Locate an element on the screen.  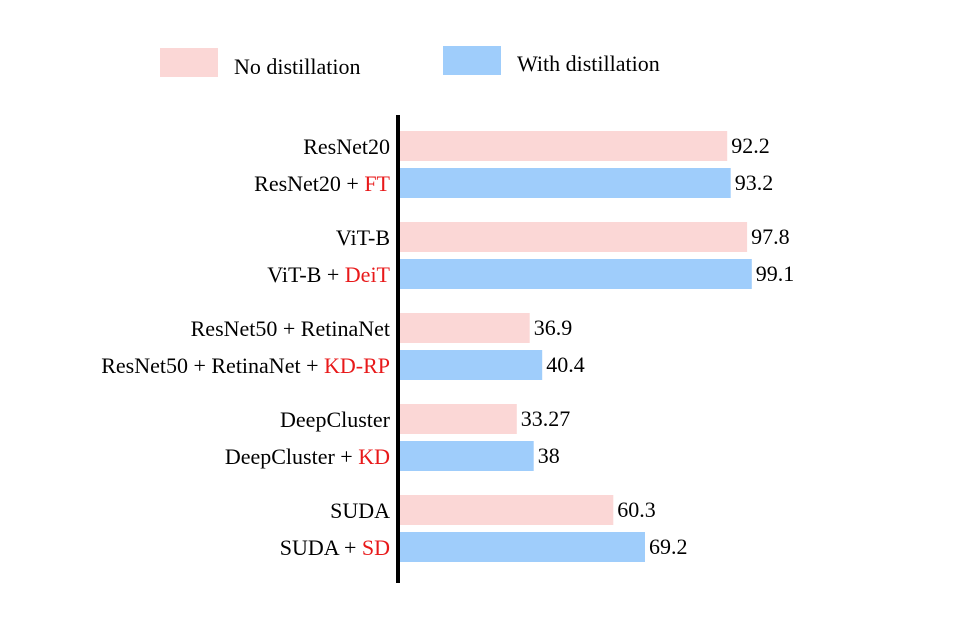
value-label: 36.9 is located at coordinates (553, 327).